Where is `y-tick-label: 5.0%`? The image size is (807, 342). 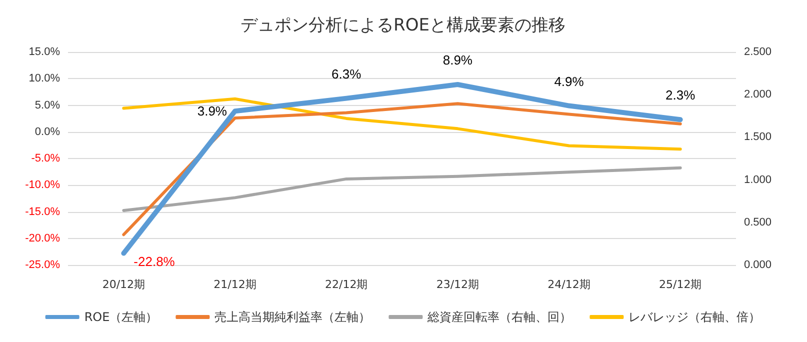
y-tick-label: 5.0% is located at coordinates (47, 105).